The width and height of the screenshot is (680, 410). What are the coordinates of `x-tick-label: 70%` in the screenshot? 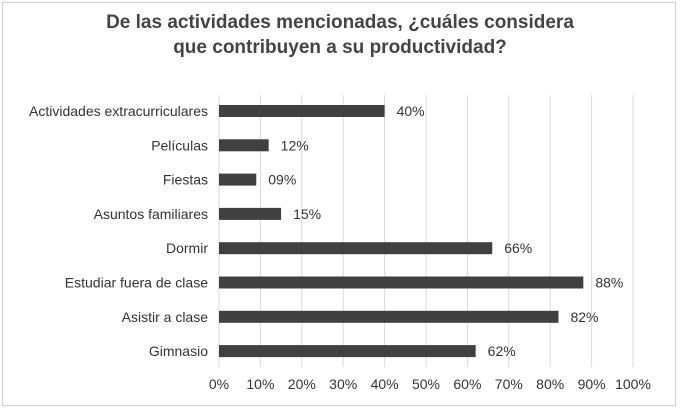 It's located at (509, 384).